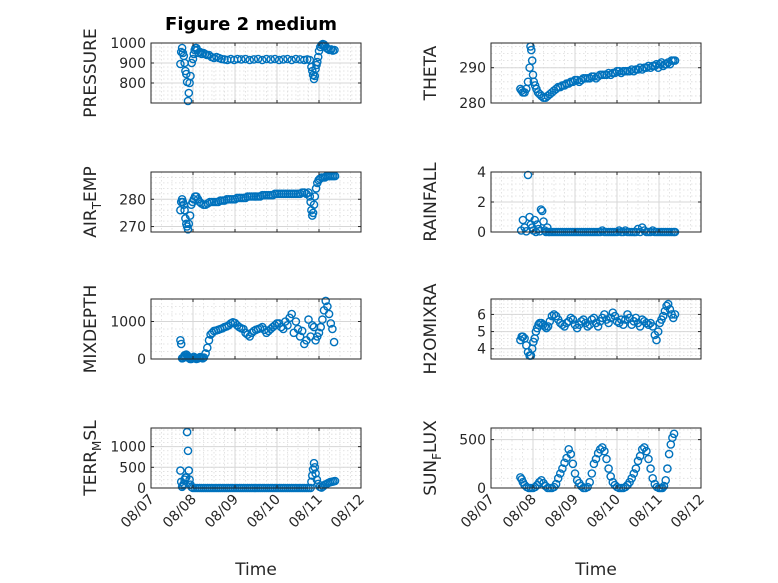  Describe the element at coordinates (132, 84) in the screenshot. I see `y-tick-label: 800` at that location.